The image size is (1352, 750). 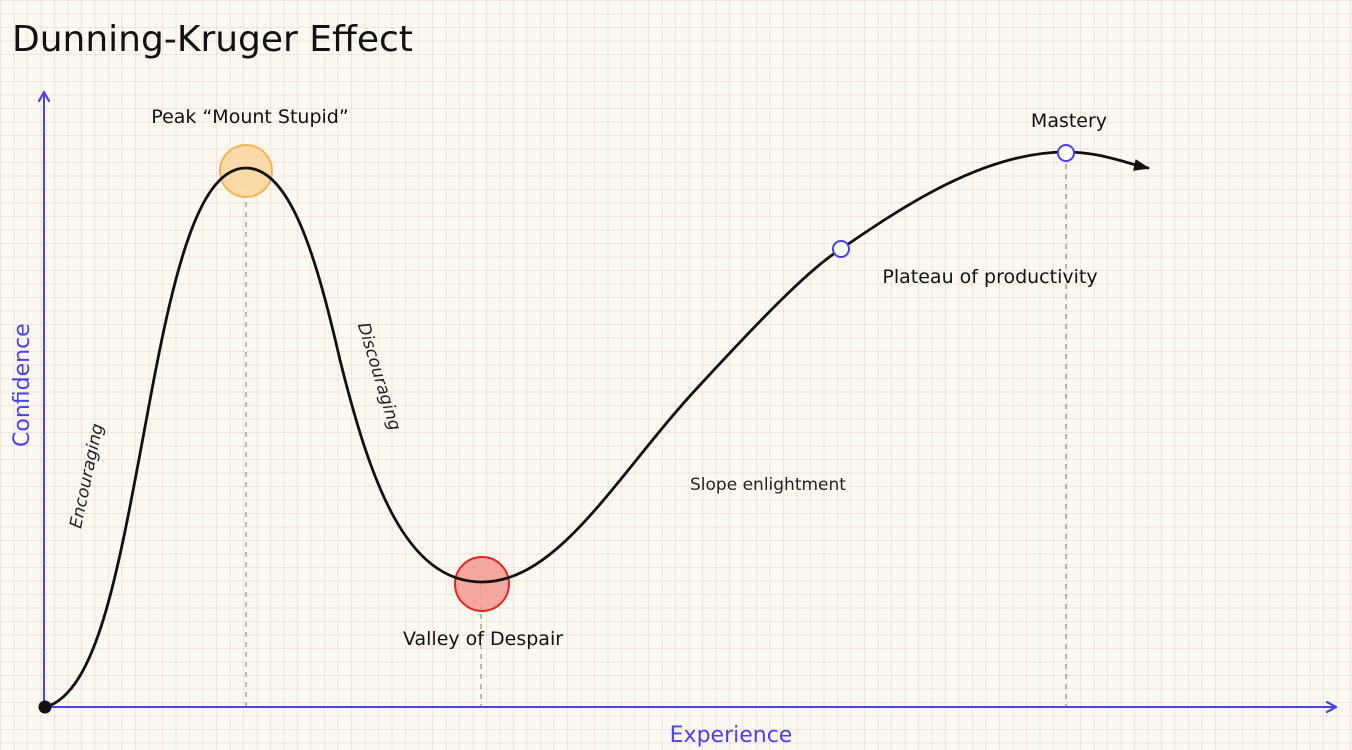 I want to click on mastery-marker, so click(x=1066, y=153).